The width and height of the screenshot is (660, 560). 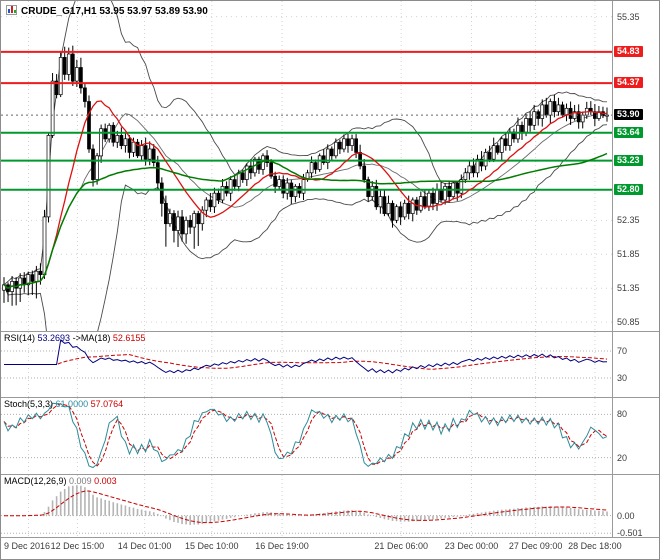 I want to click on price-tick: 50.85, so click(x=628, y=322).